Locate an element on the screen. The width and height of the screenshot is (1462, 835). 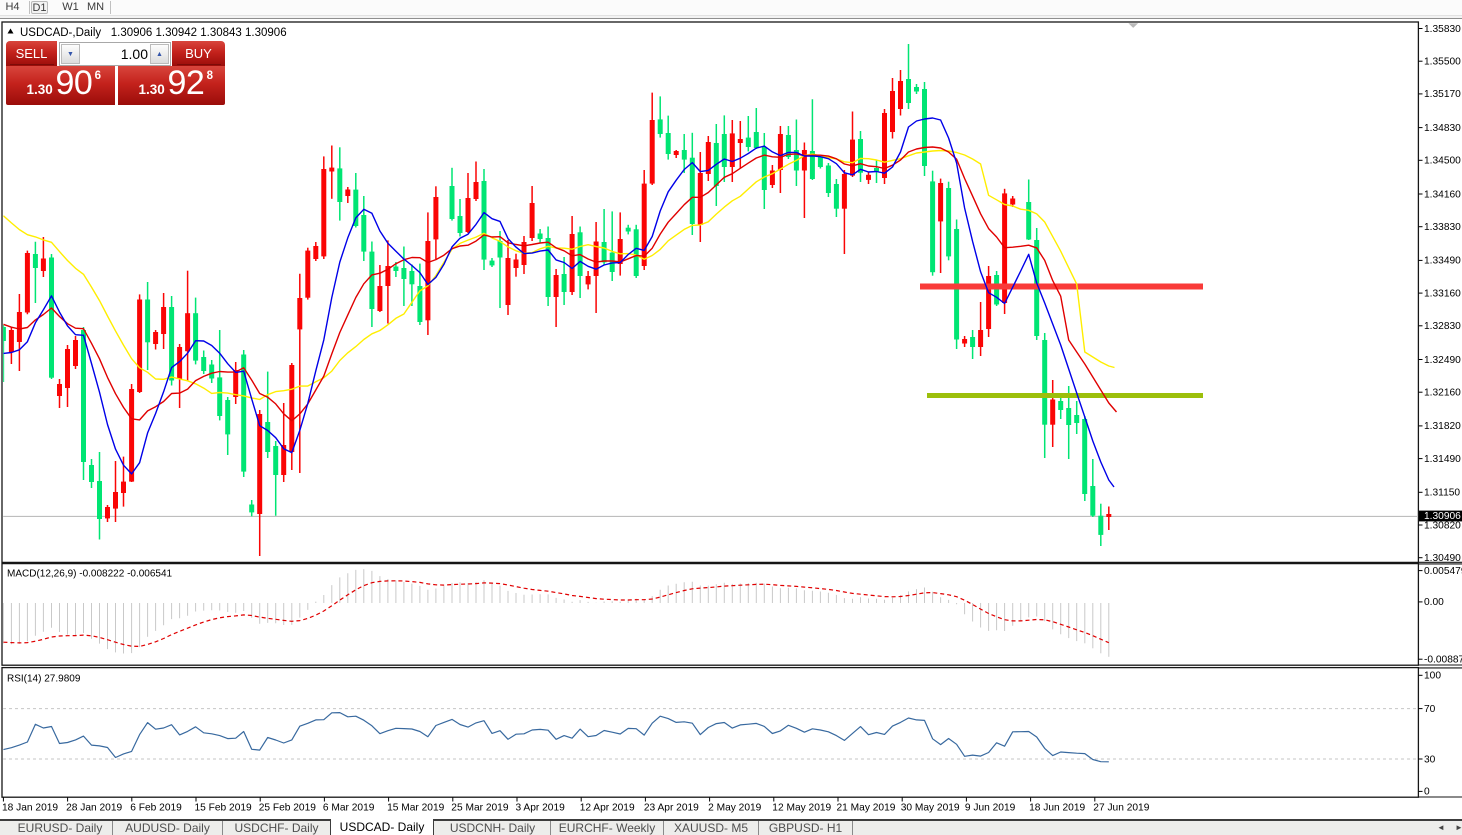
svg-text: 1.35500 is located at coordinates (1442, 62).